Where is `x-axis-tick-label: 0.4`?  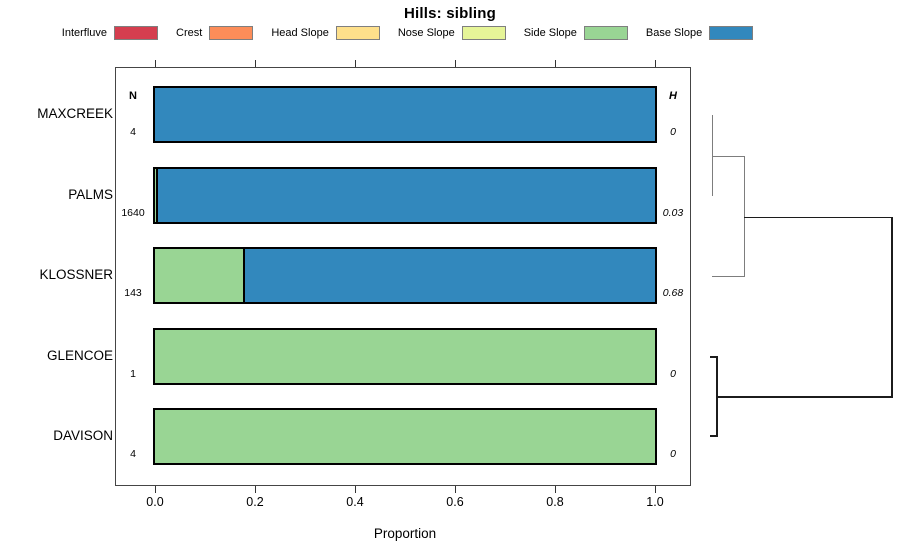 x-axis-tick-label: 0.4 is located at coordinates (355, 502).